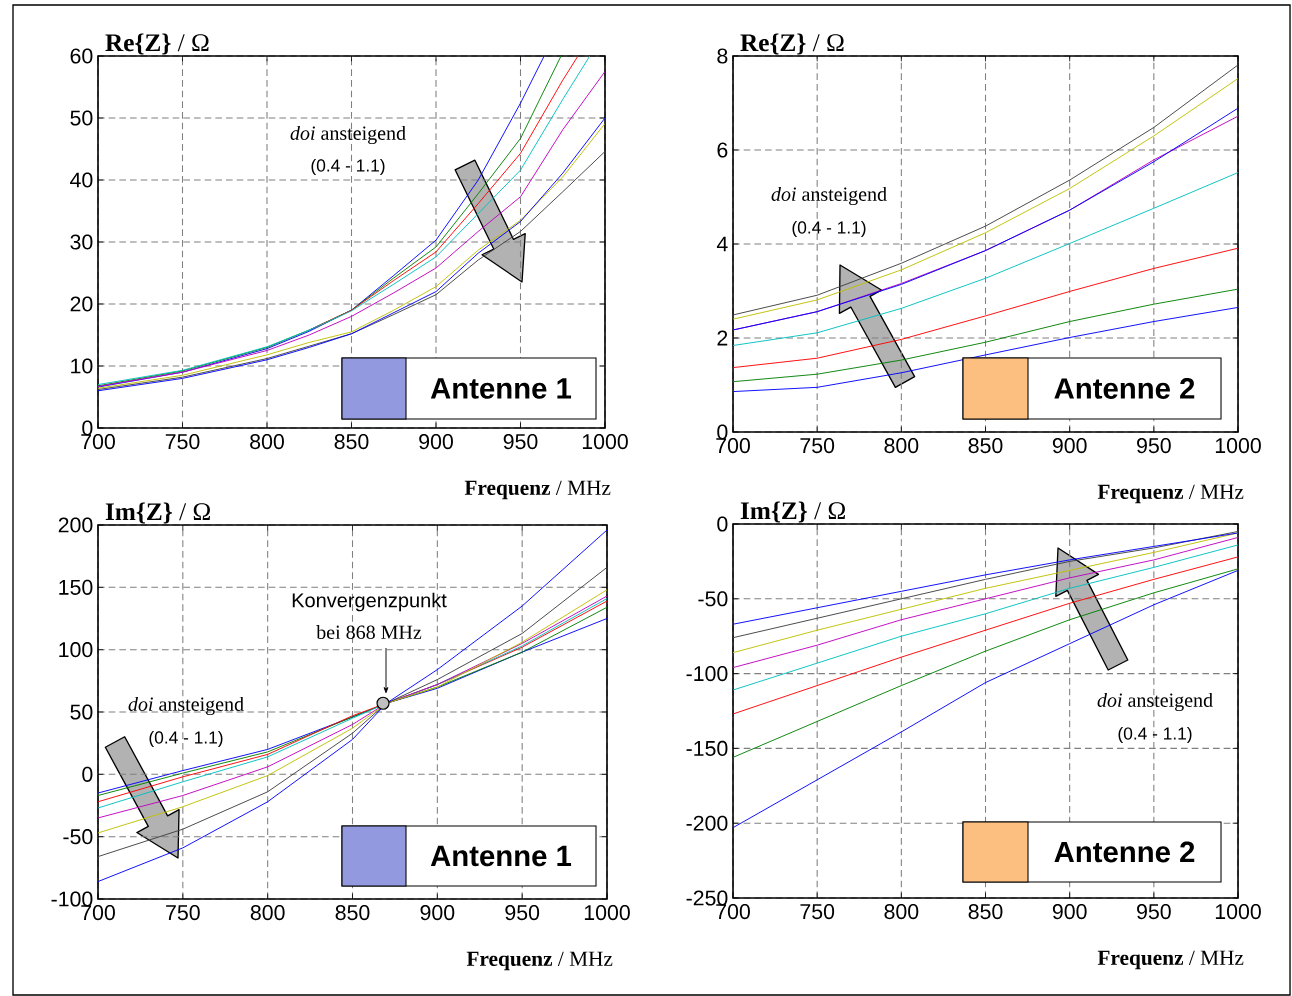 The image size is (1292, 996). I want to click on annotation: bei 868 MHz, so click(369, 632).